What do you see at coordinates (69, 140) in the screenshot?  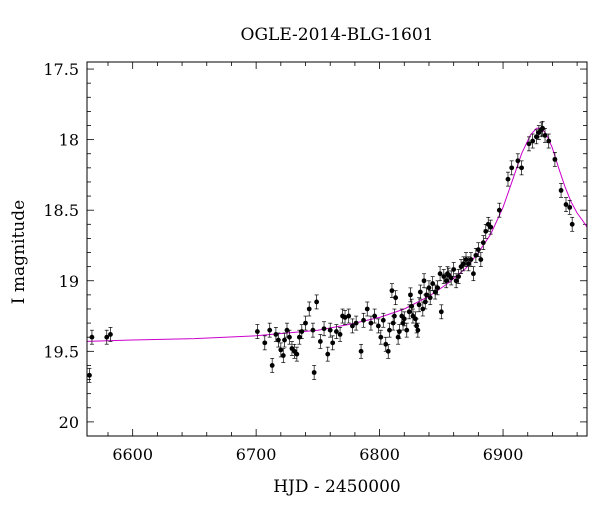 I see `y-tick-label: 18` at bounding box center [69, 140].